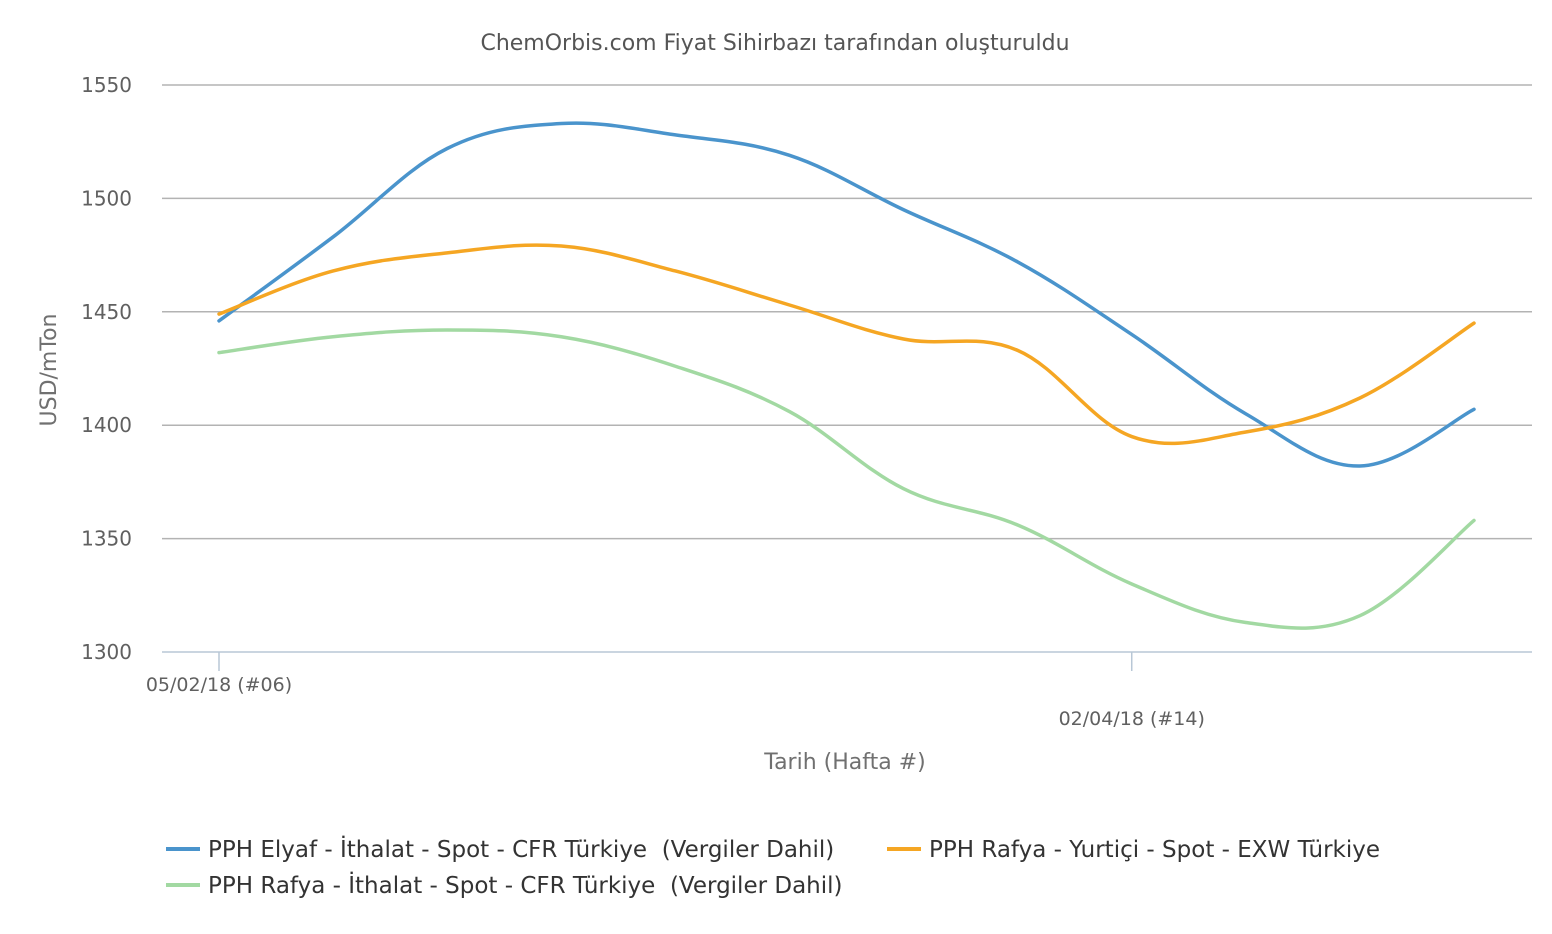  What do you see at coordinates (106, 85) in the screenshot?
I see `y-tick-label: 1550` at bounding box center [106, 85].